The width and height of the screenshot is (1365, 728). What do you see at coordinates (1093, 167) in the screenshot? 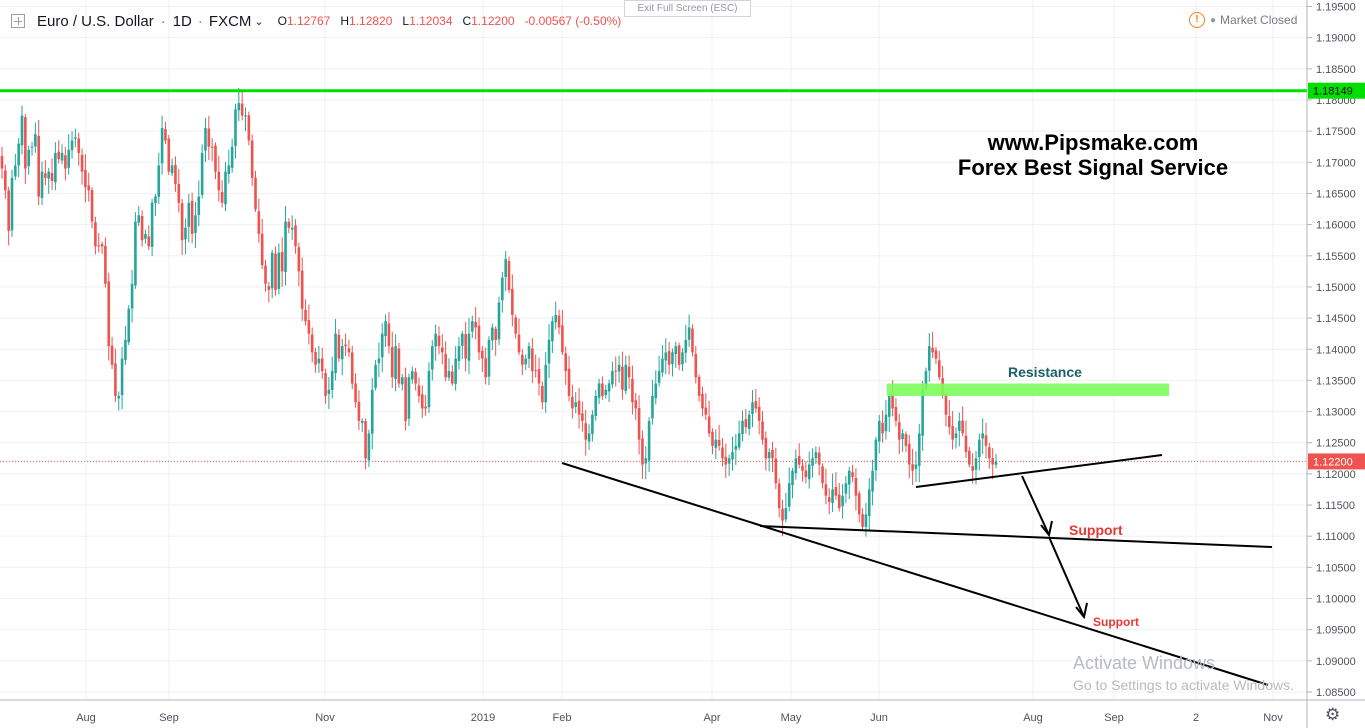
I see `watermark-line-2: Forex Best Signal Service` at bounding box center [1093, 167].